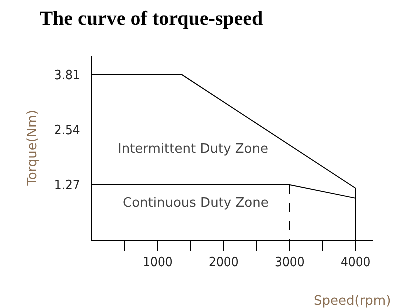  Describe the element at coordinates (67, 131) in the screenshot. I see `y-tick-label: 2.54` at that location.